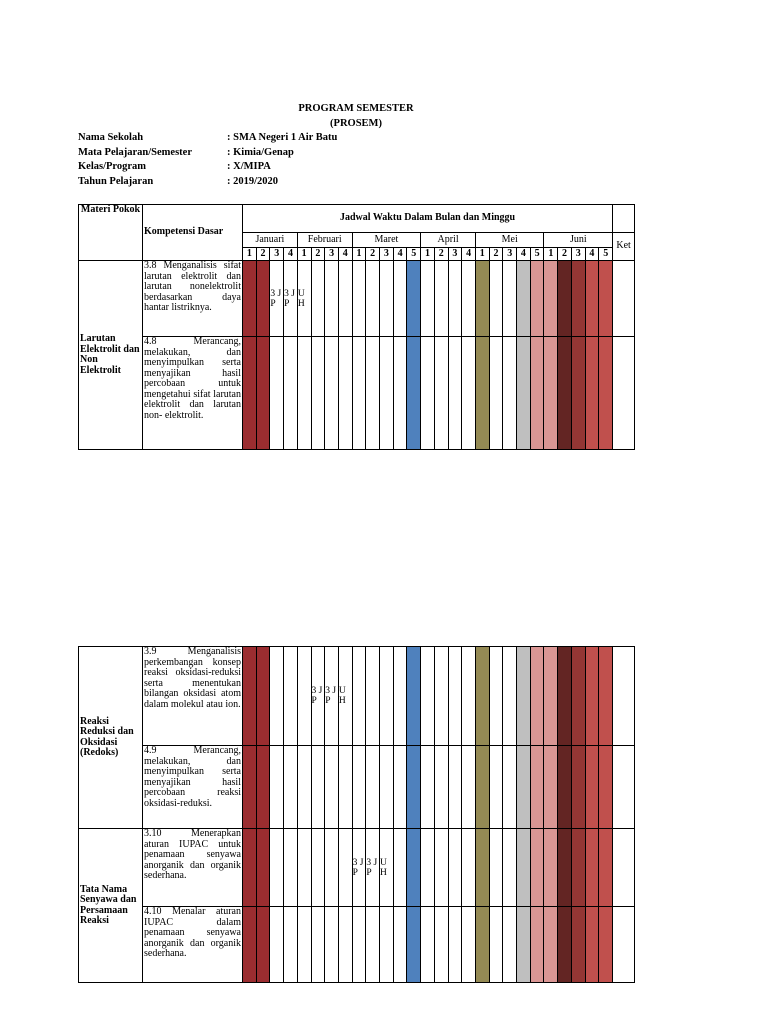  What do you see at coordinates (282, 137) in the screenshot?
I see `info-value: : SMA Negeri 1 Air Batu` at bounding box center [282, 137].